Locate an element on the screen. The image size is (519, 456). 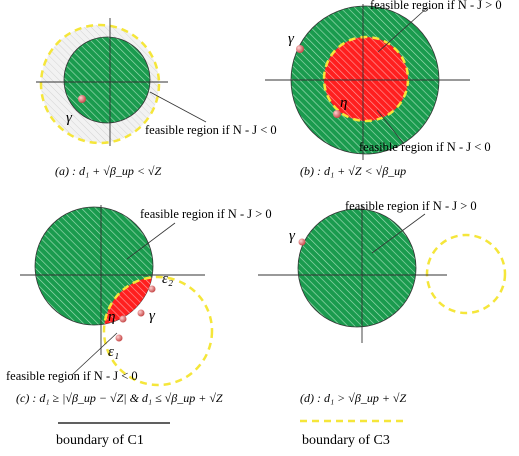
panel-b-red-disk is located at coordinates (366, 79).